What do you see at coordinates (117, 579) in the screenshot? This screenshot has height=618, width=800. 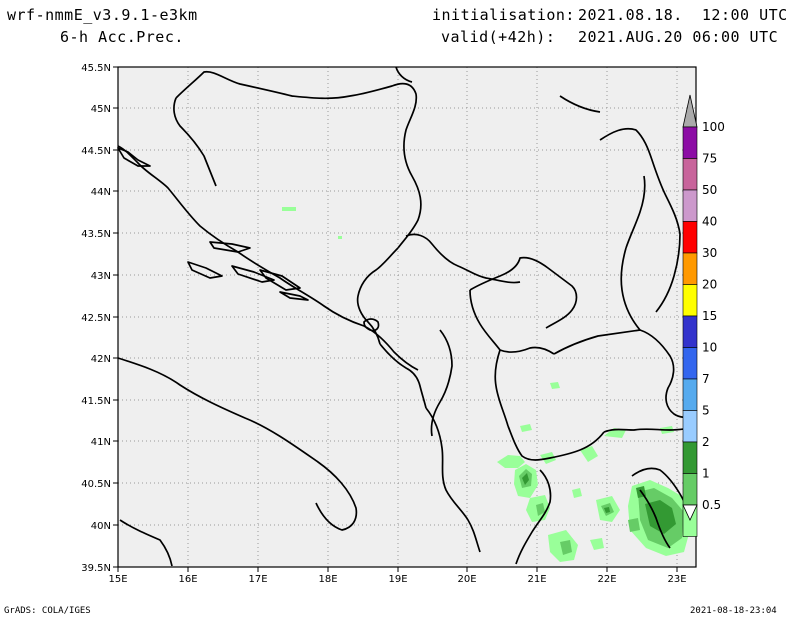 I see `lon-label: 15E` at bounding box center [117, 579].